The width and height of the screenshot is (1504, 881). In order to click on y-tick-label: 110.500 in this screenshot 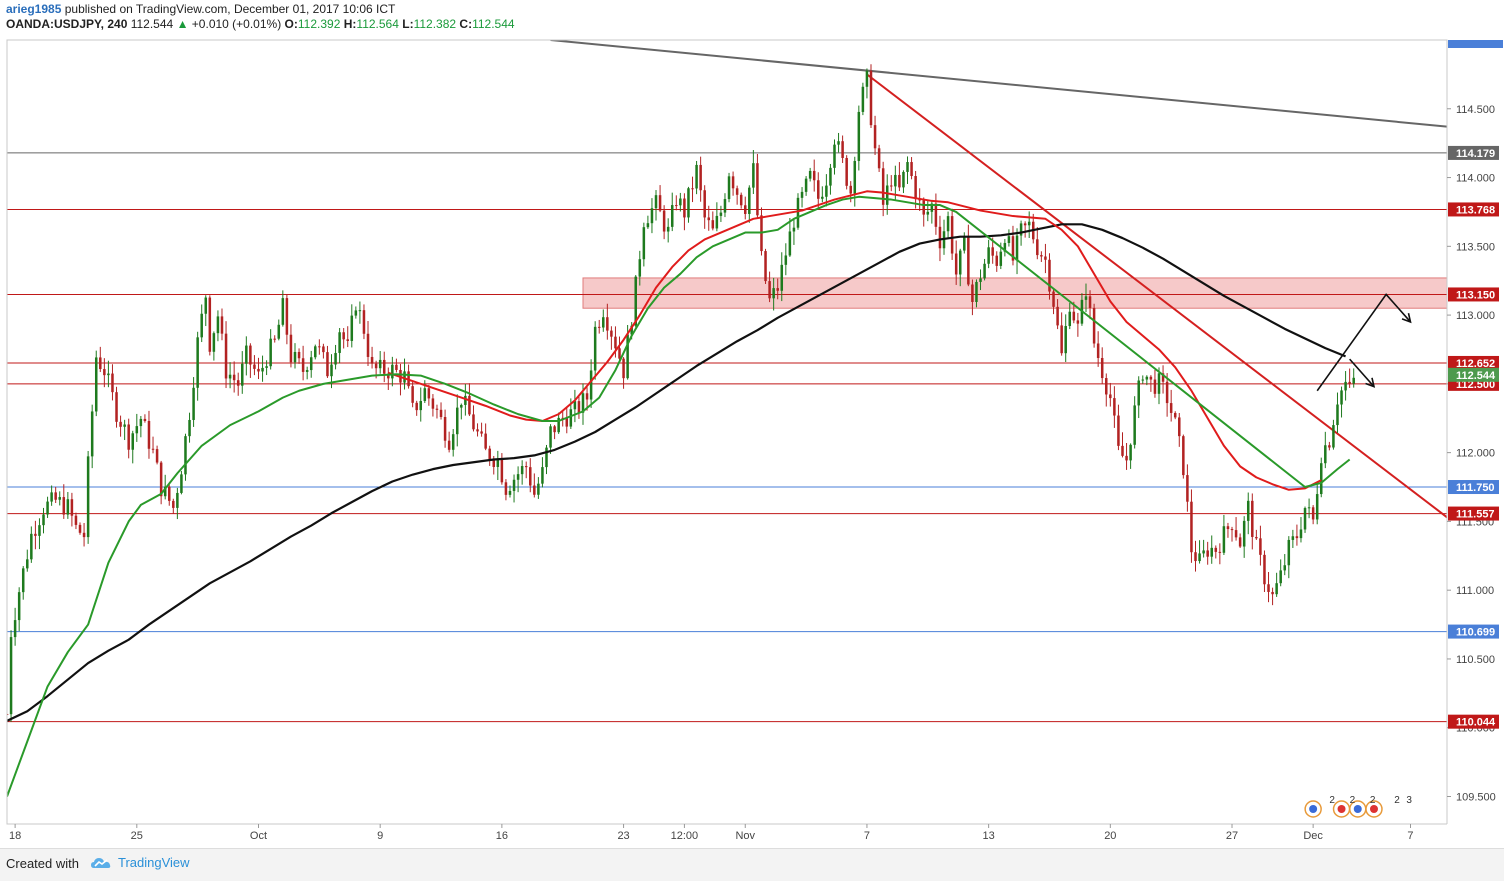, I will do `click(1475, 660)`.